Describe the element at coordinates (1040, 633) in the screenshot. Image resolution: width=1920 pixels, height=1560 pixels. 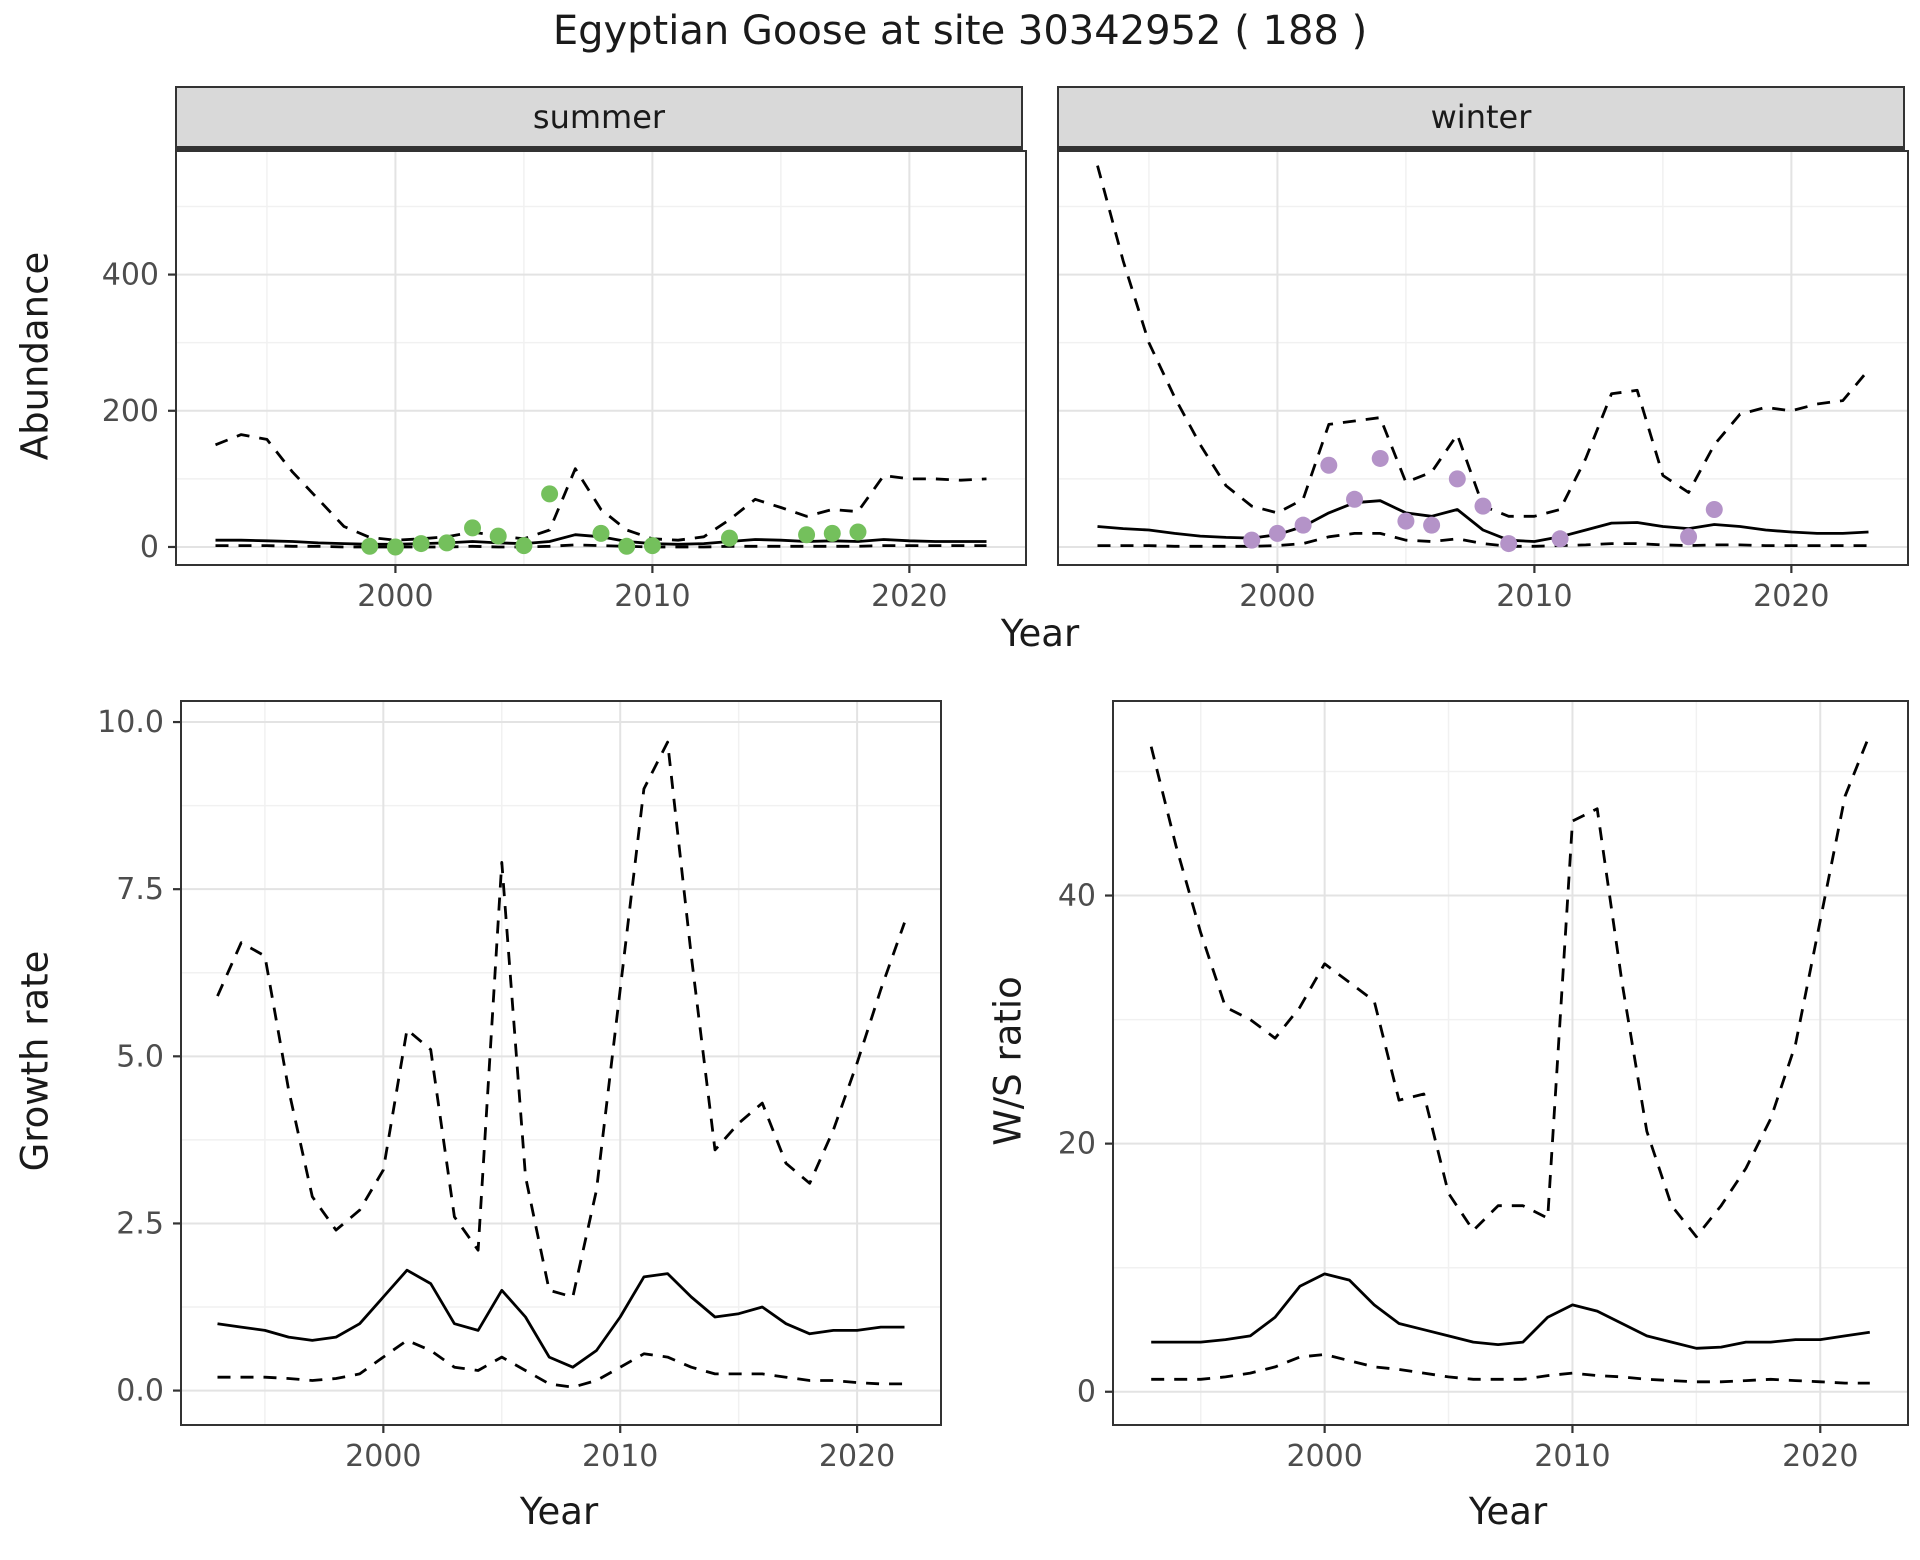
I see `x-axis-title-year-top: Year` at that location.